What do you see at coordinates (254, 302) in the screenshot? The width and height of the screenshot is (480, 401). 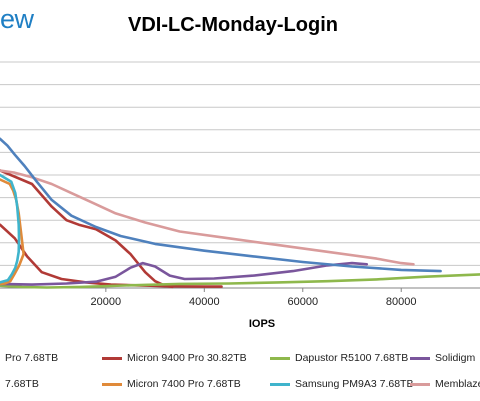 I see `tick-labels: 20000 40000 60000 80000` at bounding box center [254, 302].